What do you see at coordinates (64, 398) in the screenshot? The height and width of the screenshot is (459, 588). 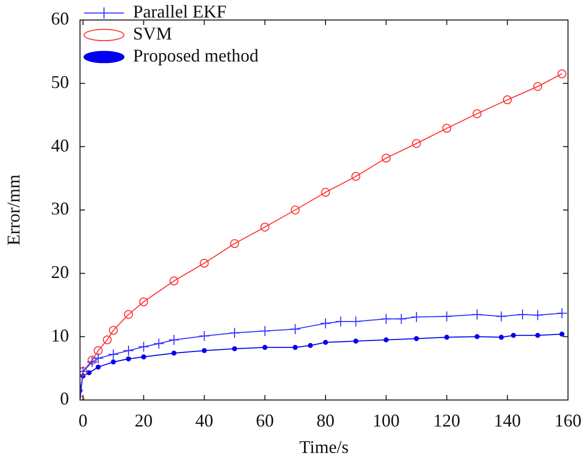 I see `y-tick-label: 0` at bounding box center [64, 398].